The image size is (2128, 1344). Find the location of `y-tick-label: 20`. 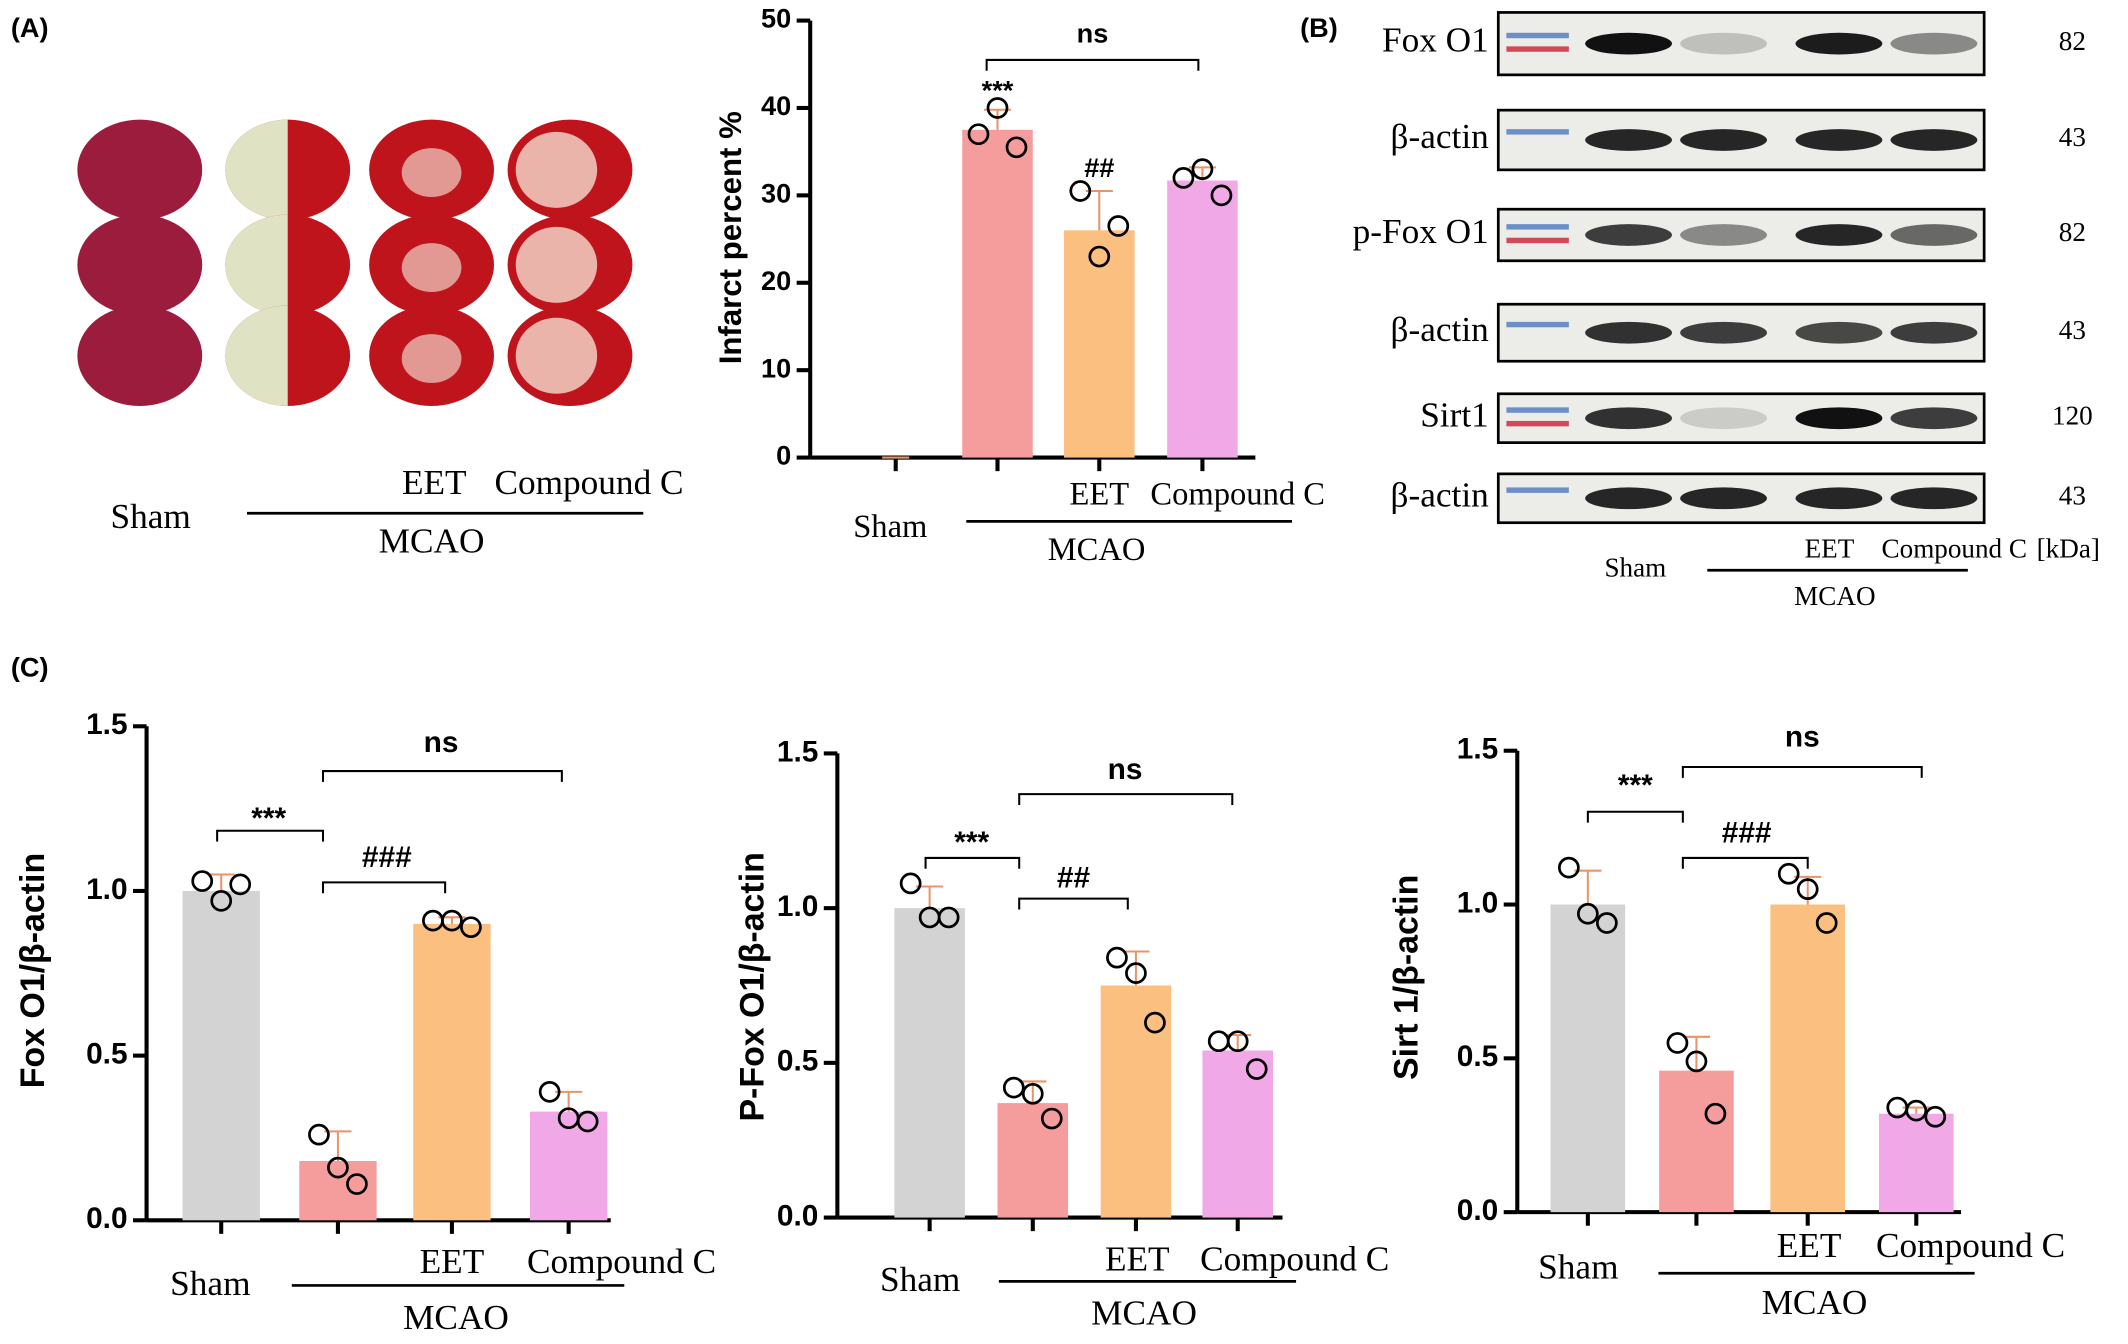

y-tick-label: 20 is located at coordinates (776, 280).